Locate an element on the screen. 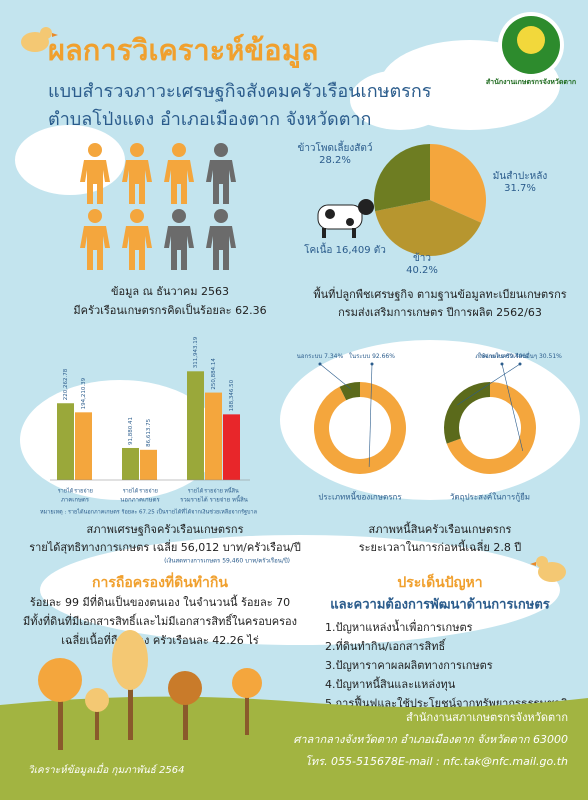 This screenshot has width=588, height=800. trees is located at coordinates (150, 690).